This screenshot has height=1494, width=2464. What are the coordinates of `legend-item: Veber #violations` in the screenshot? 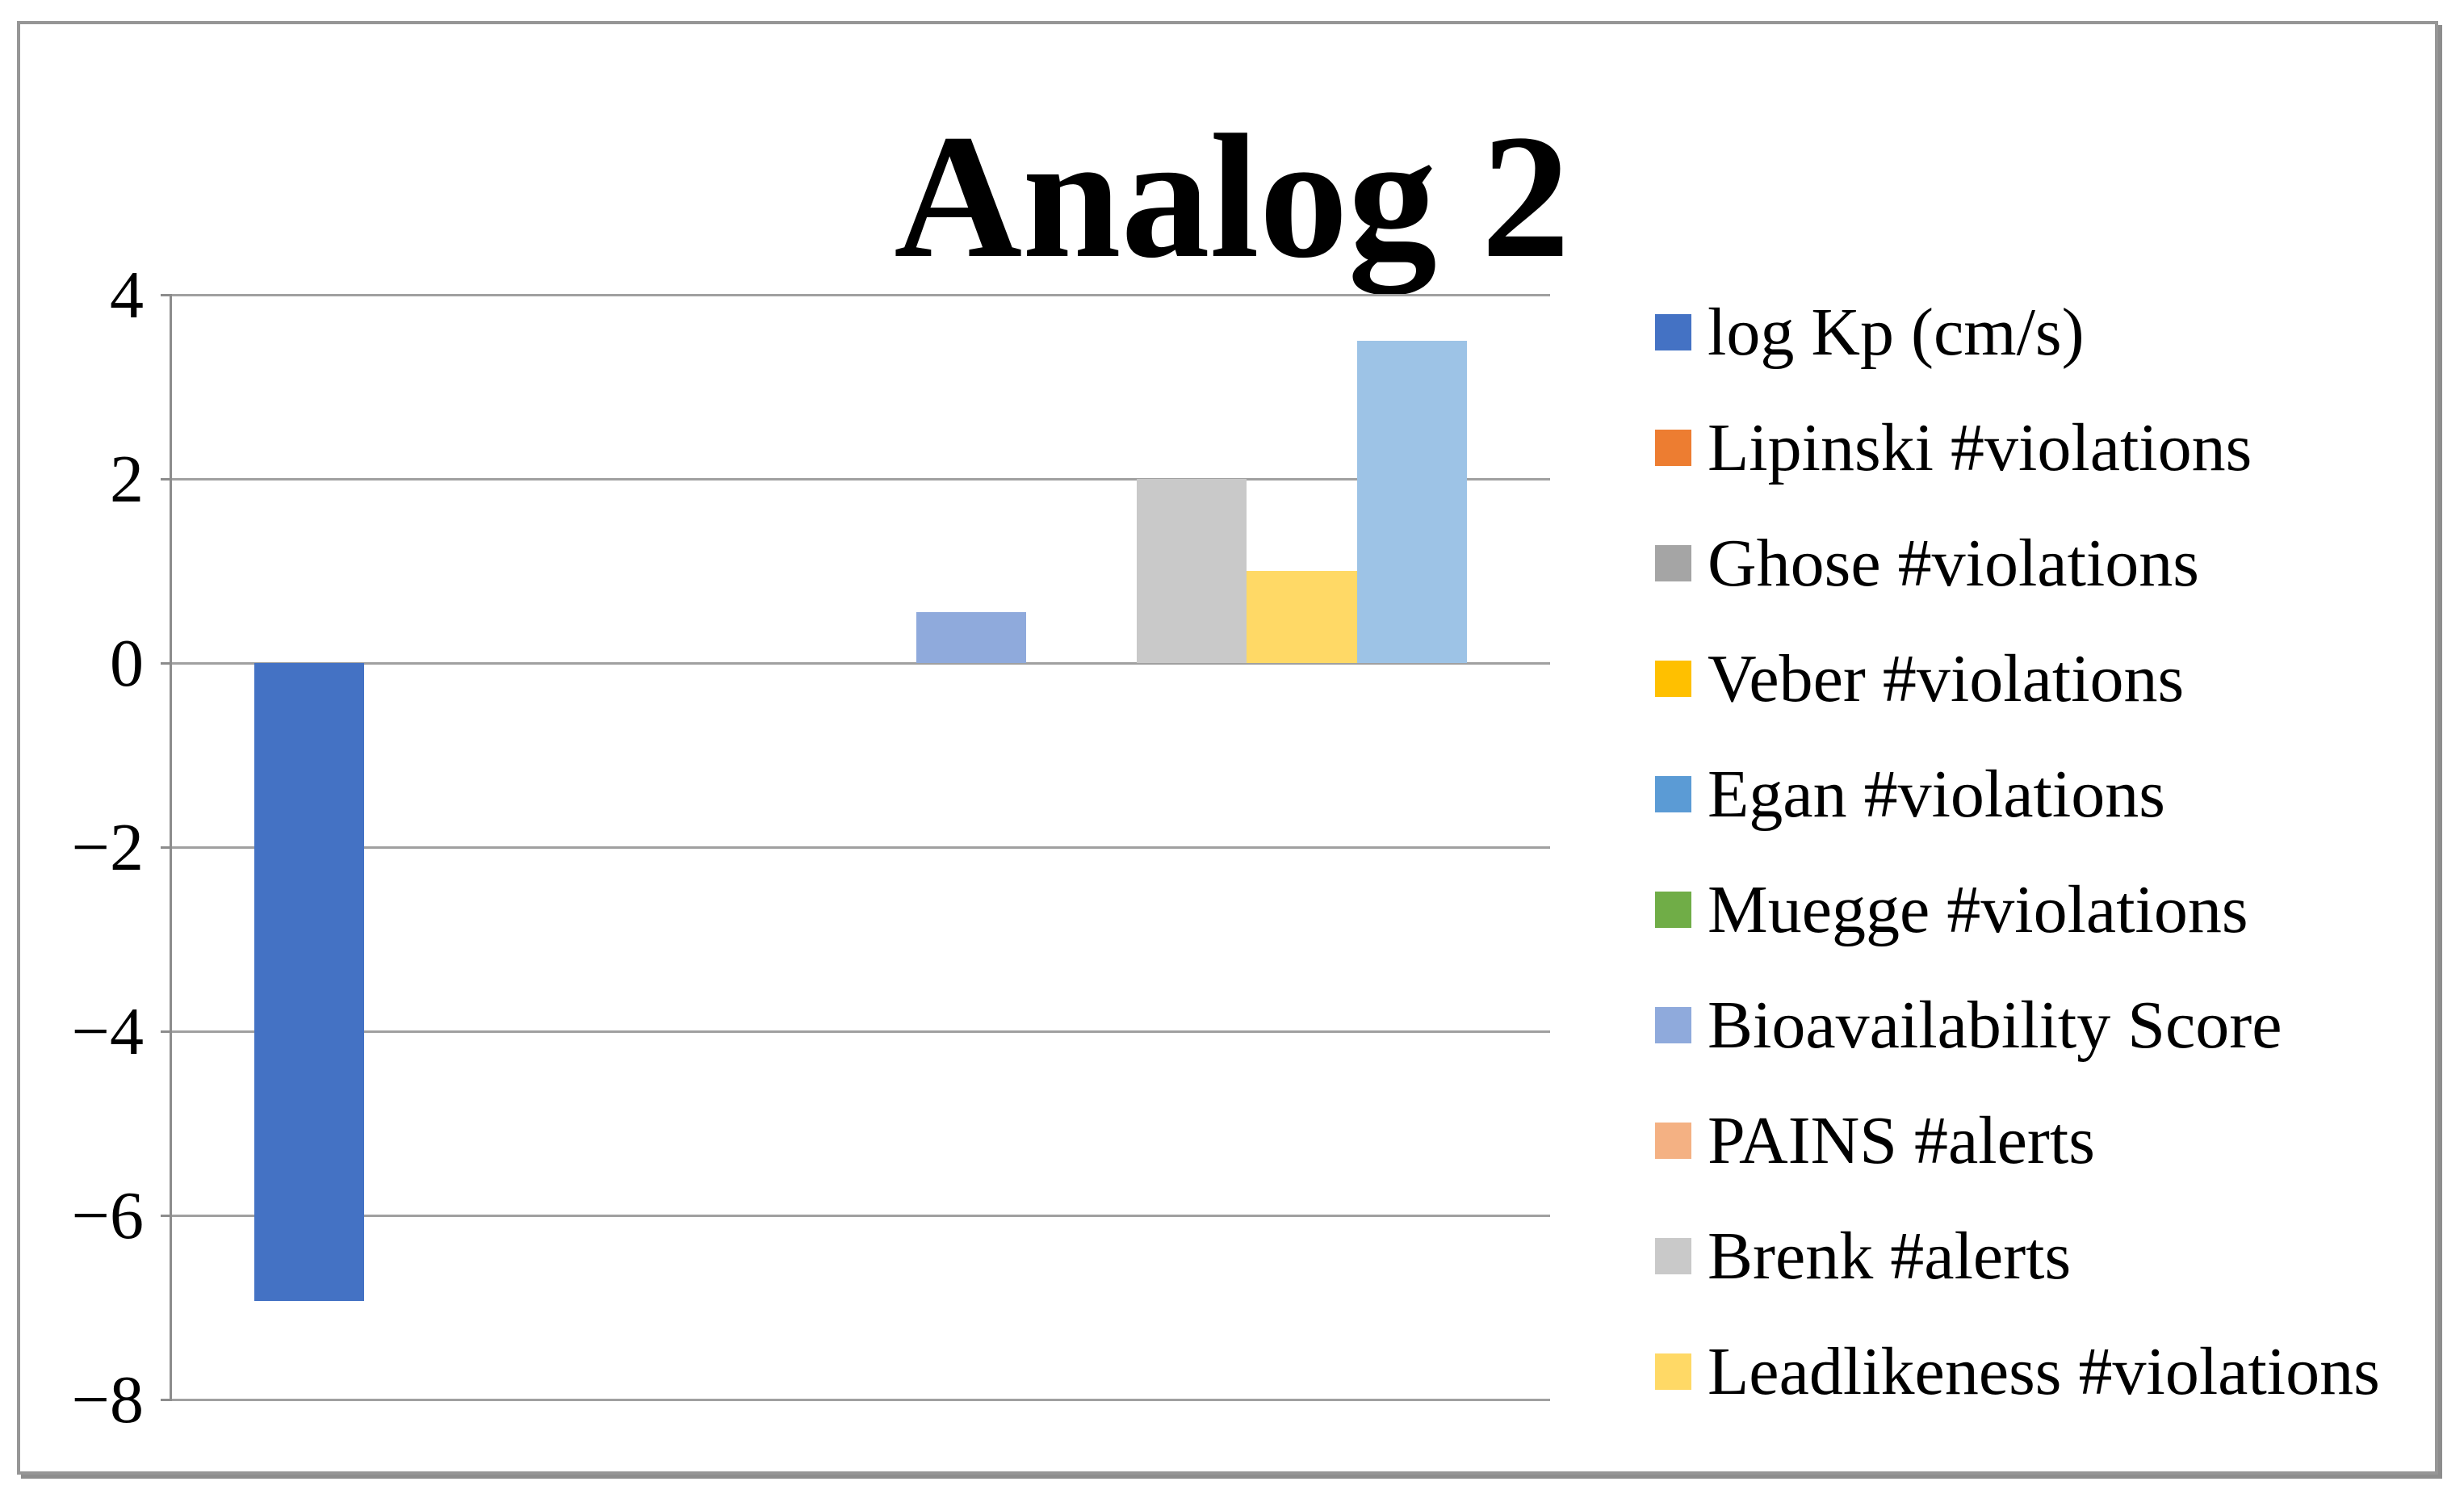 It's located at (1920, 678).